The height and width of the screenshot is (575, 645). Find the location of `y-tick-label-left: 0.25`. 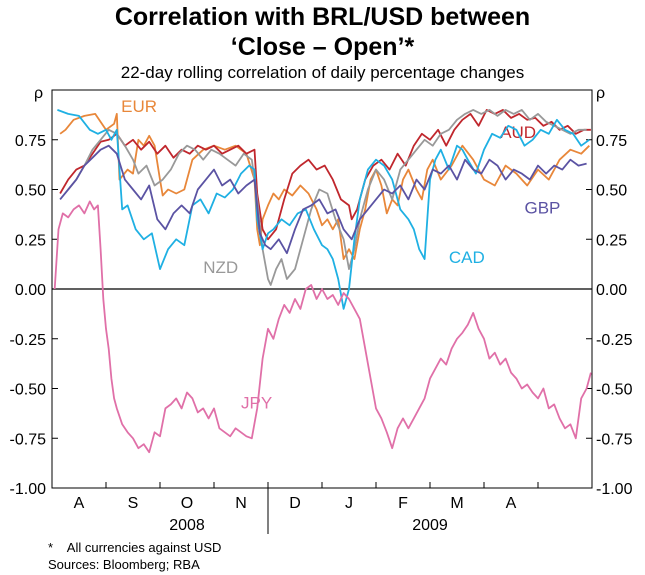

y-tick-label-left: 0.25 is located at coordinates (30, 240).